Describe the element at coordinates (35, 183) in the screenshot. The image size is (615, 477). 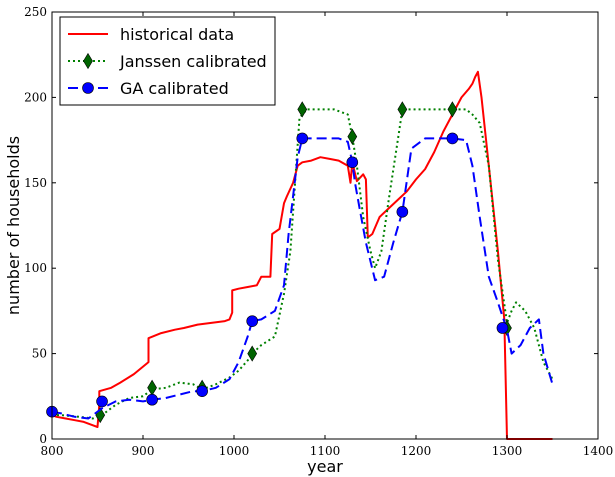
I see `y-tick-label: 150` at that location.